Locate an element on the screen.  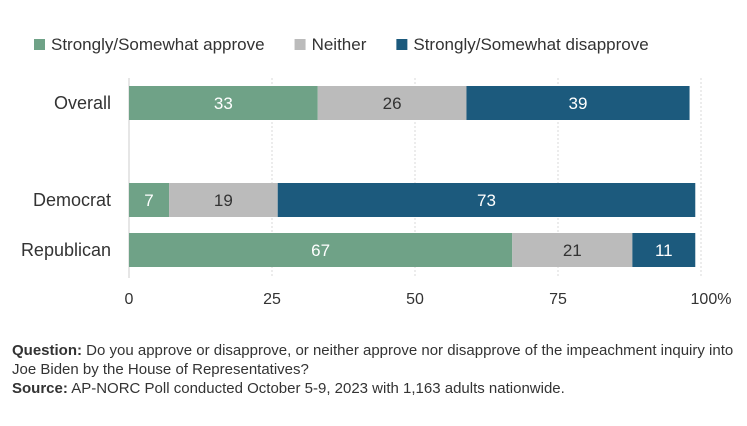
legend-label: Strongly/Somewhat approve is located at coordinates (158, 44).